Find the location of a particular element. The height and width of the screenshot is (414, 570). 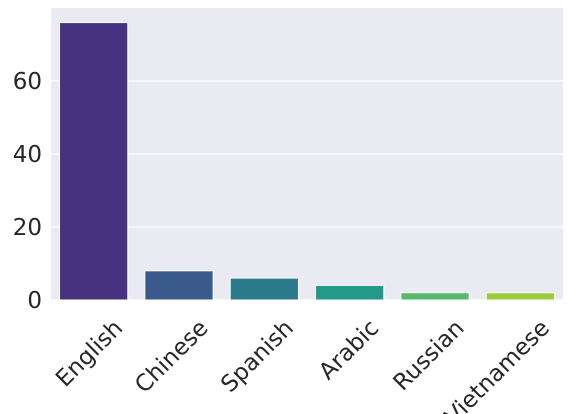

x-tick-label-arabic: Arabic is located at coordinates (349, 350).